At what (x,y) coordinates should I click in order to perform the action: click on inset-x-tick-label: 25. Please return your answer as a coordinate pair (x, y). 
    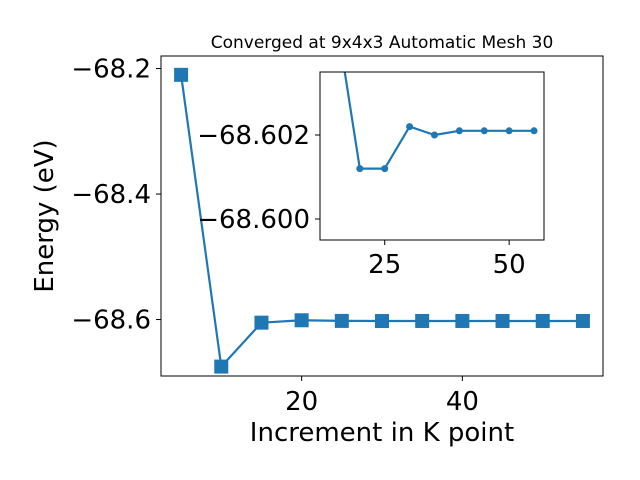
    Looking at the image, I should click on (384, 265).